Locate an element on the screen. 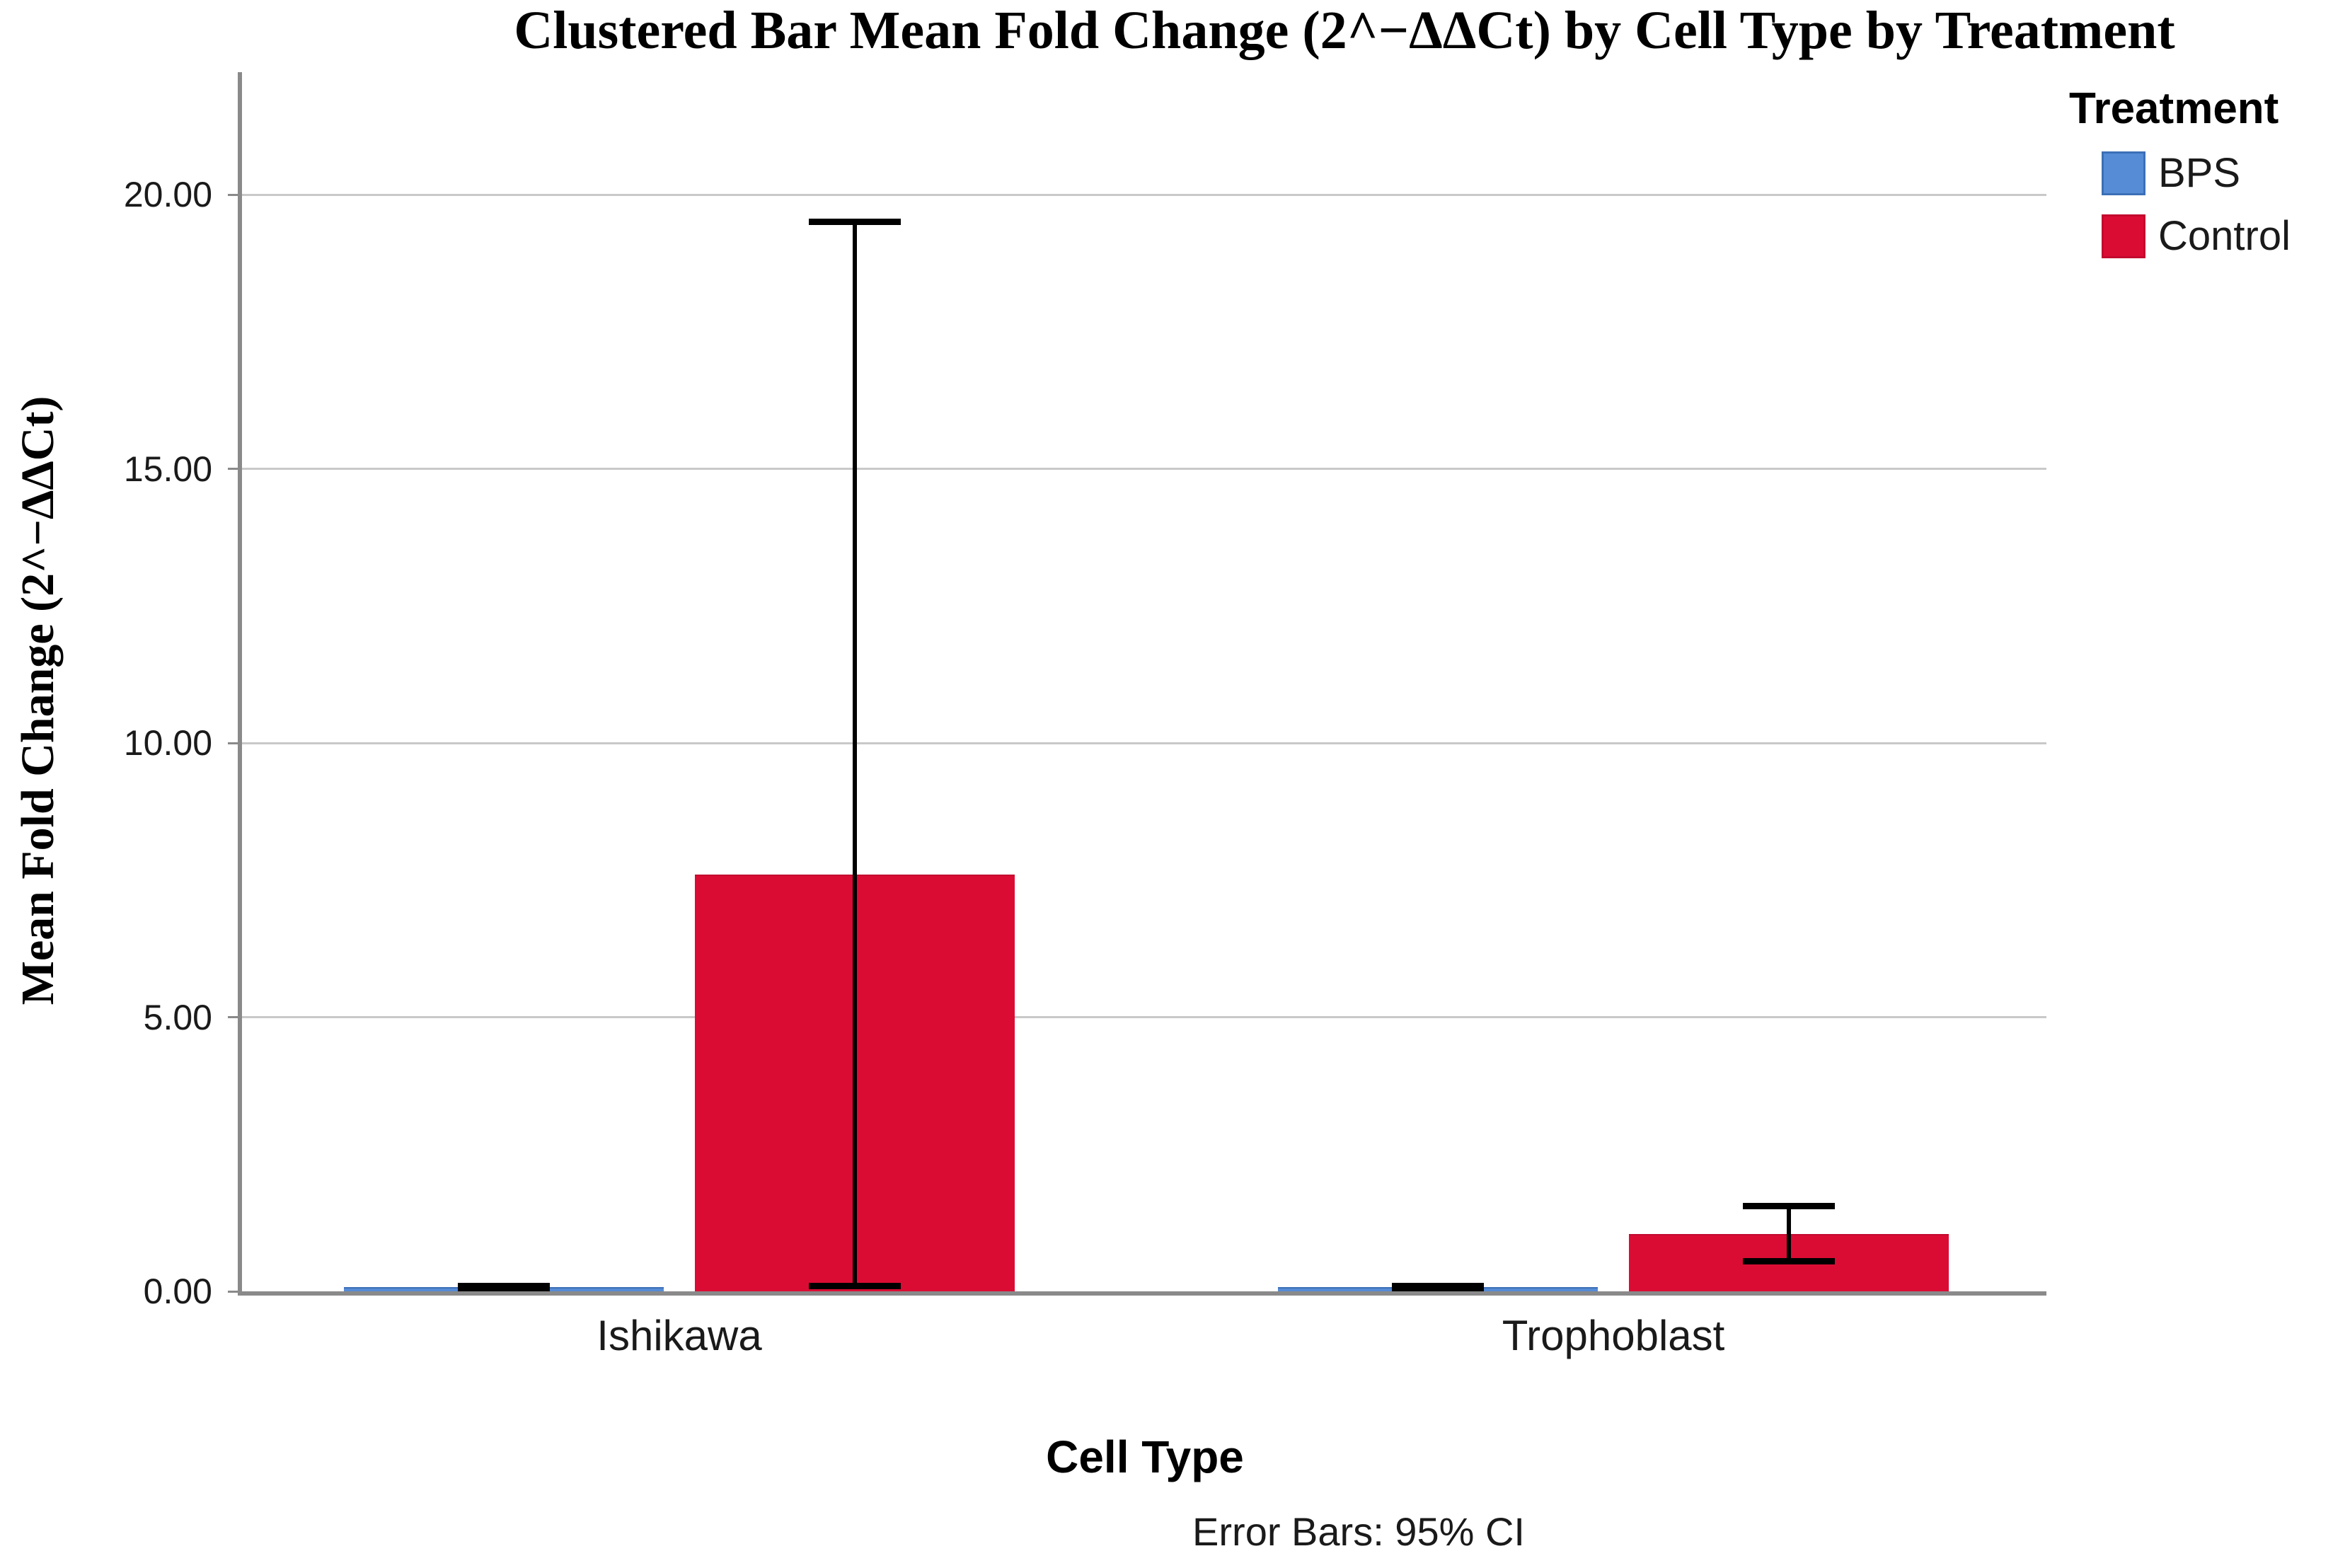 The width and height of the screenshot is (2333, 1568). error-cap-low-bps-trophoblast is located at coordinates (1438, 1288).